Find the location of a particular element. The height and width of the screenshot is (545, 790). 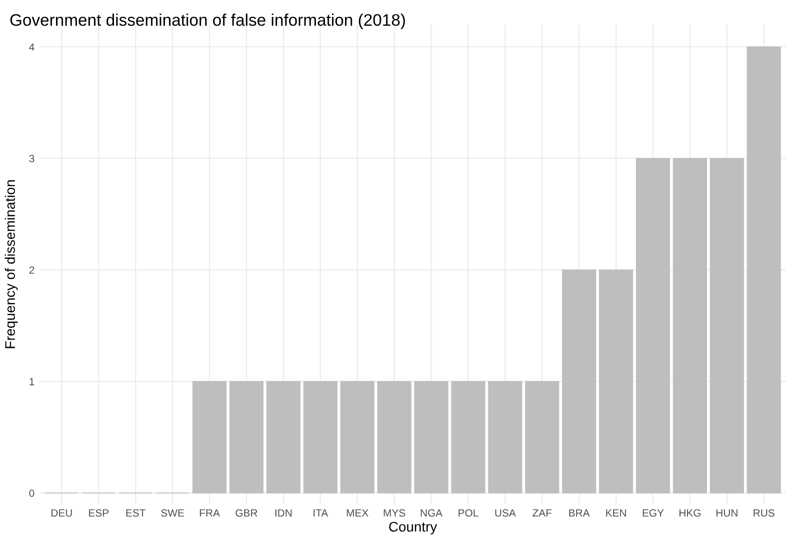

x-tick-label: MYS is located at coordinates (395, 513).